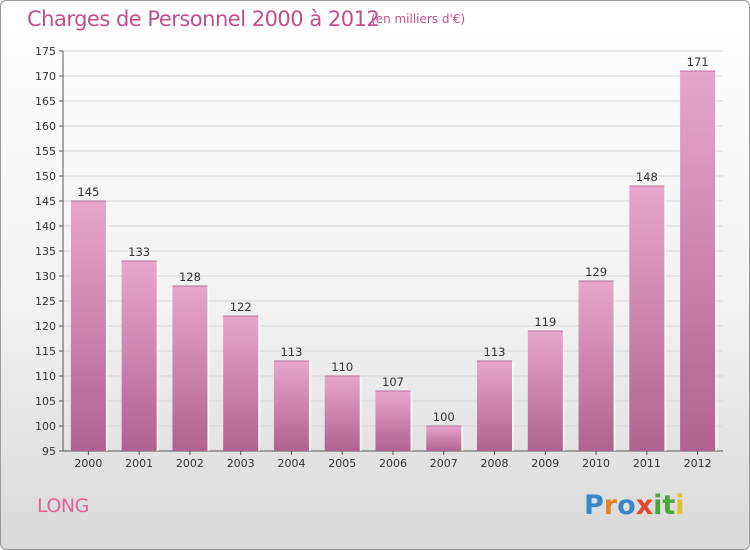 This screenshot has height=550, width=750. Describe the element at coordinates (45, 351) in the screenshot. I see `y-tick-label: 115` at that location.